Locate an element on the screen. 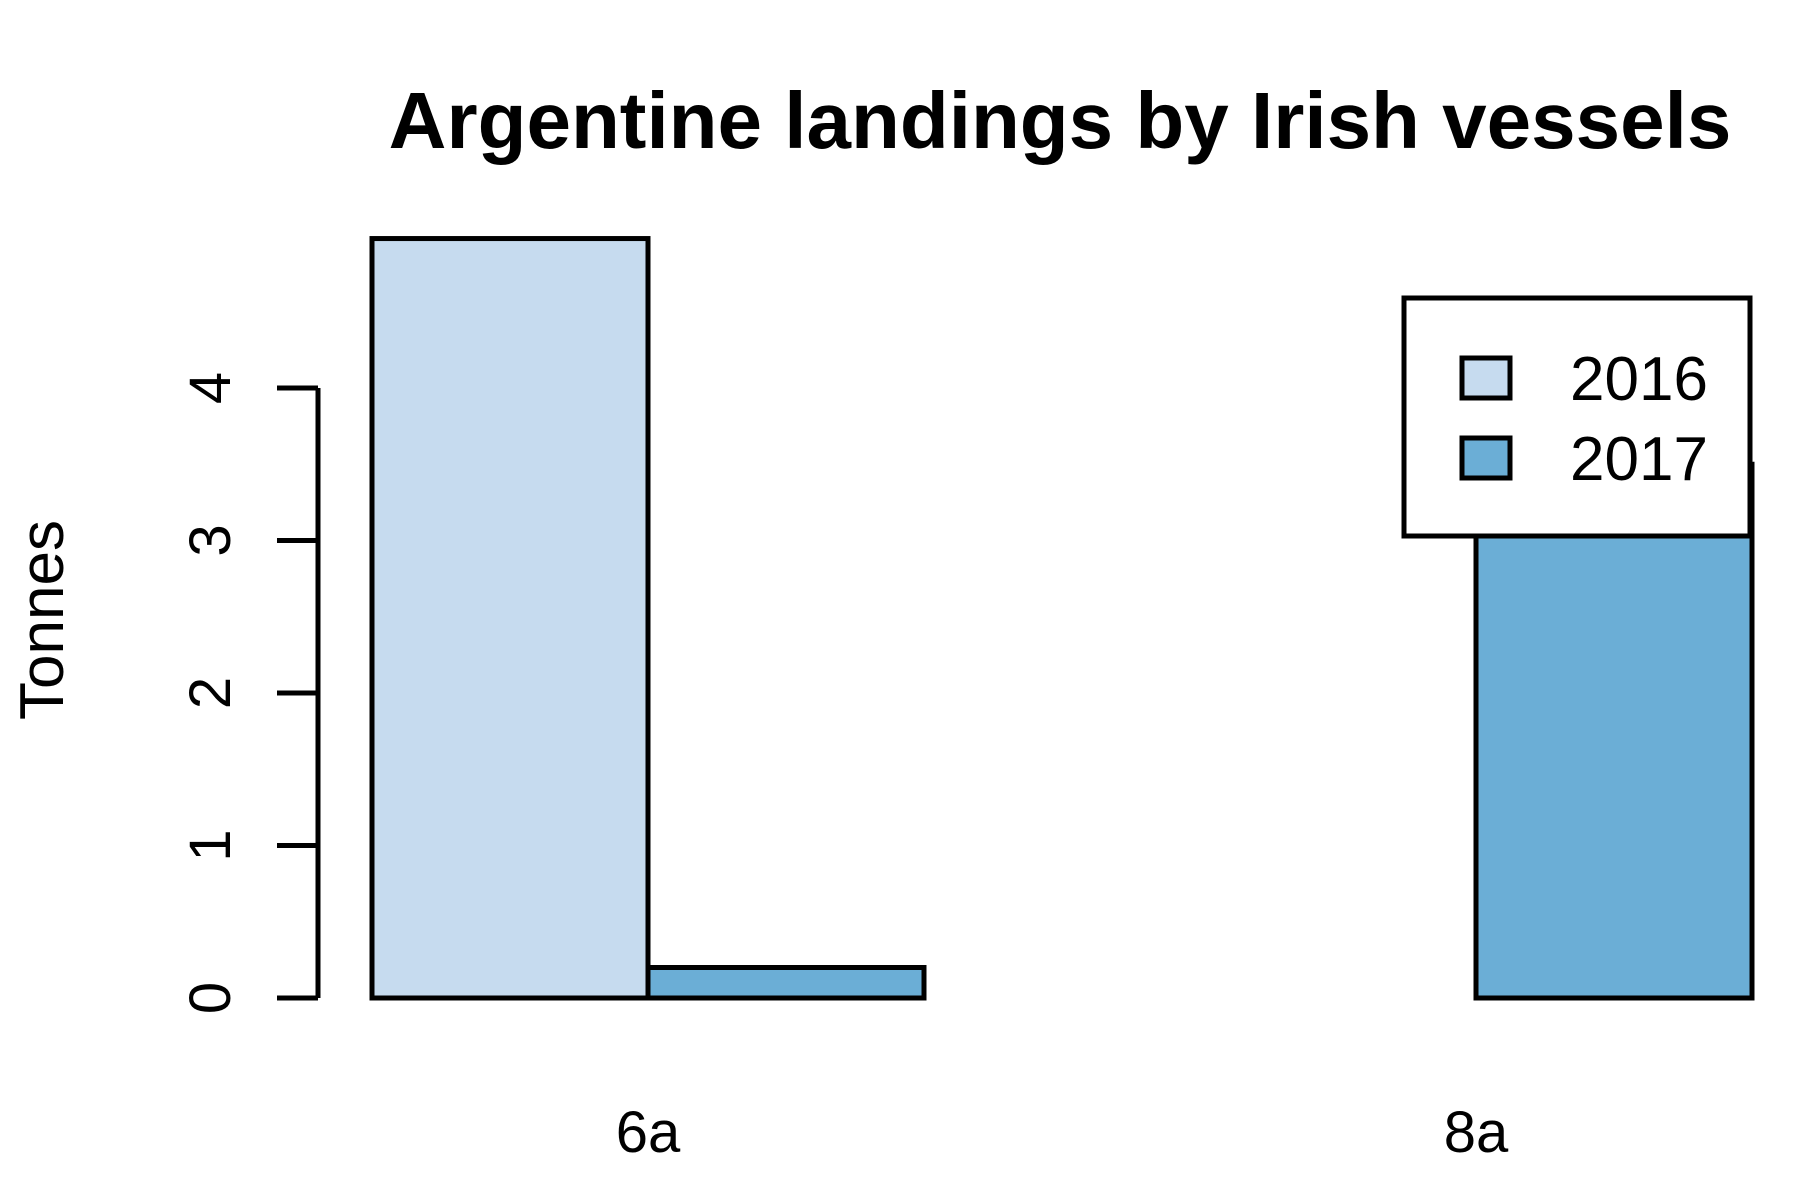 The height and width of the screenshot is (1200, 1800). bar-6a-2016 is located at coordinates (510, 618).